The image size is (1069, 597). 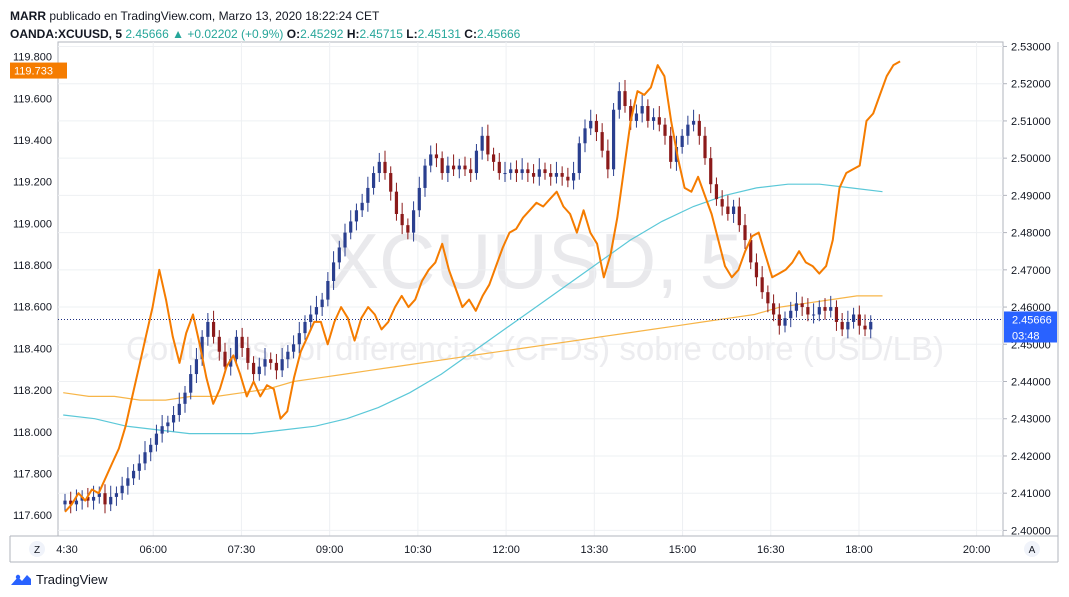 What do you see at coordinates (32, 516) in the screenshot?
I see `left-tick-label: 117.600` at bounding box center [32, 516].